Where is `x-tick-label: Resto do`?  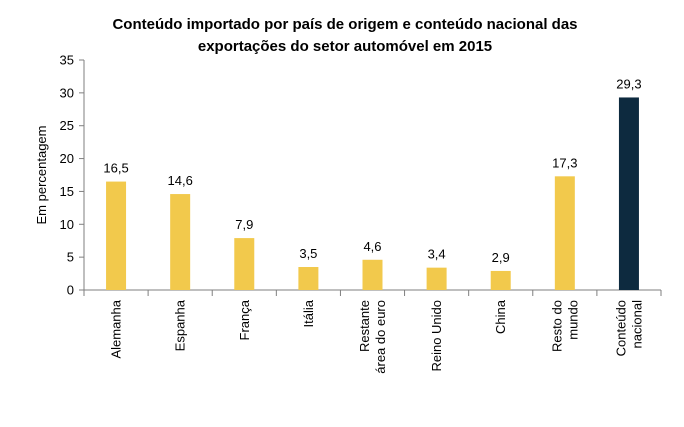 x-tick-label: Resto do is located at coordinates (556, 326).